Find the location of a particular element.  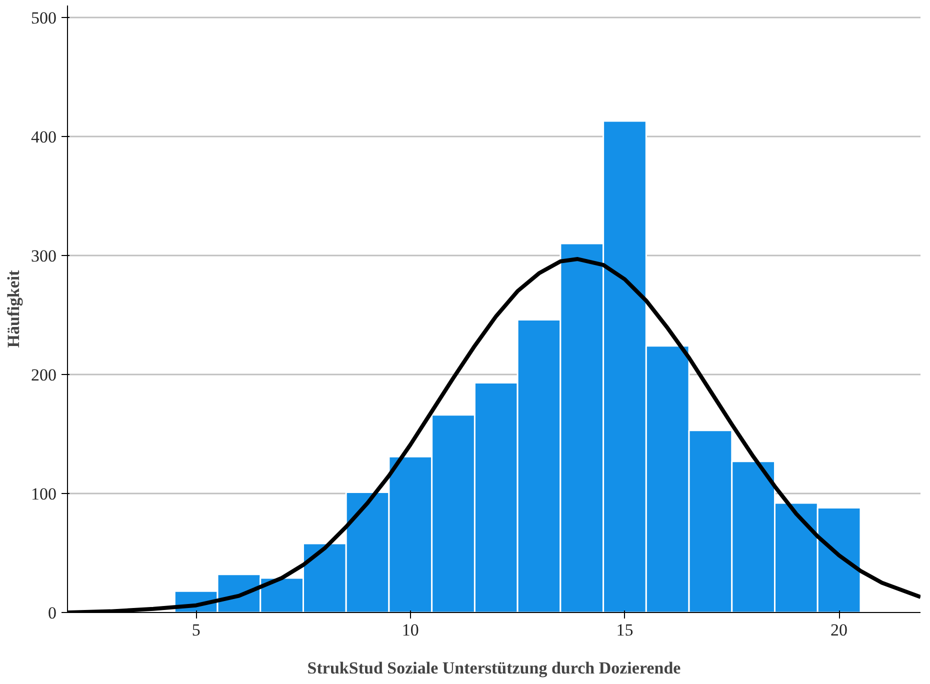

x-tick-label: 5 is located at coordinates (196, 630).